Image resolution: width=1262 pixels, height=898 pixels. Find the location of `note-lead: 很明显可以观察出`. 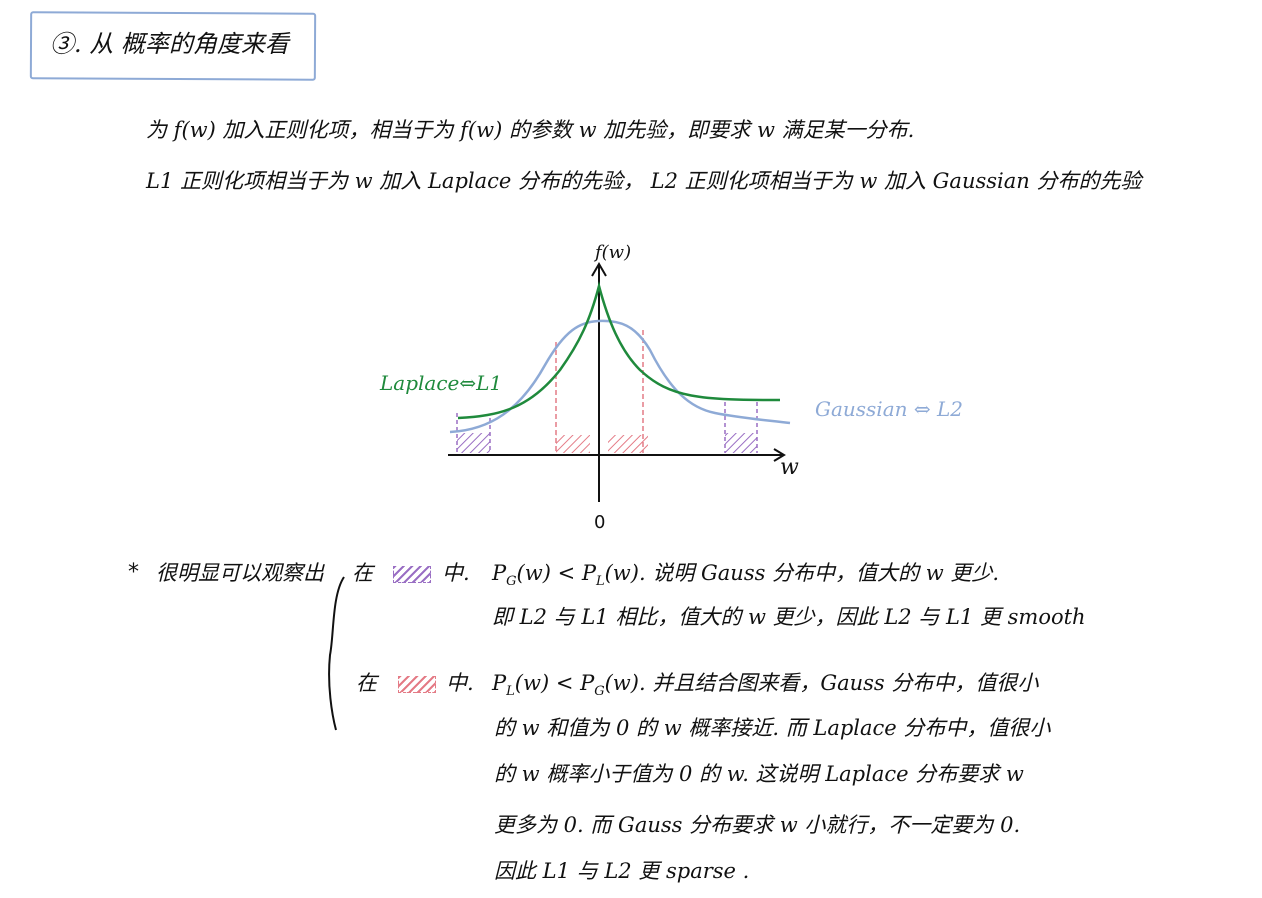

note-lead: 很明显可以观察出 is located at coordinates (240, 573).